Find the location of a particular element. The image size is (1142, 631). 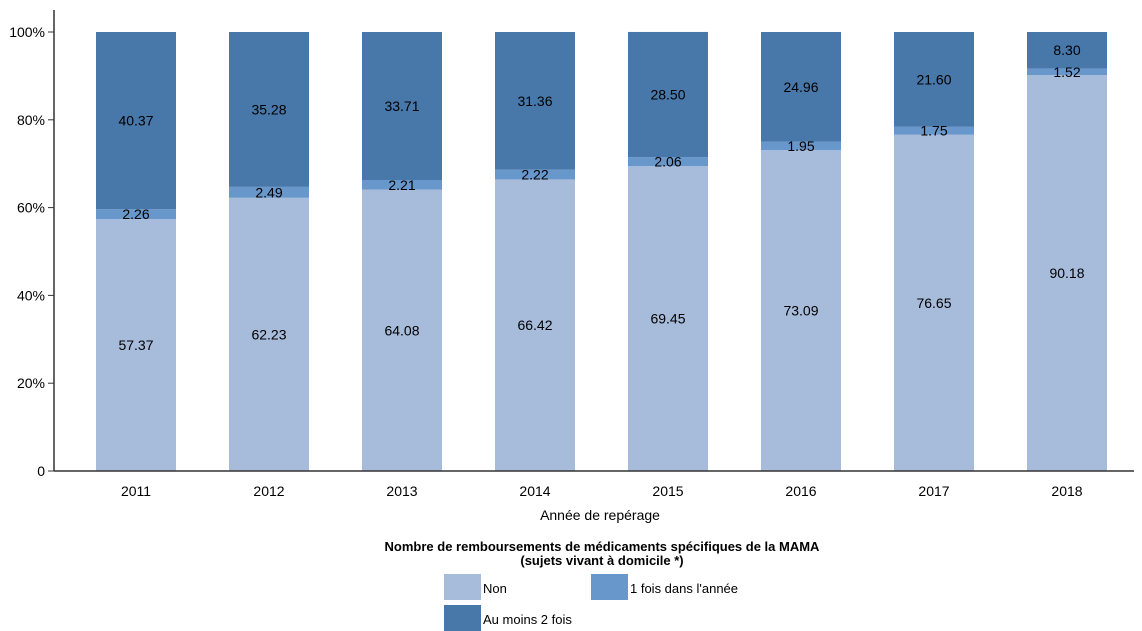

data-label-2012-s1: 2.49 is located at coordinates (268, 192).